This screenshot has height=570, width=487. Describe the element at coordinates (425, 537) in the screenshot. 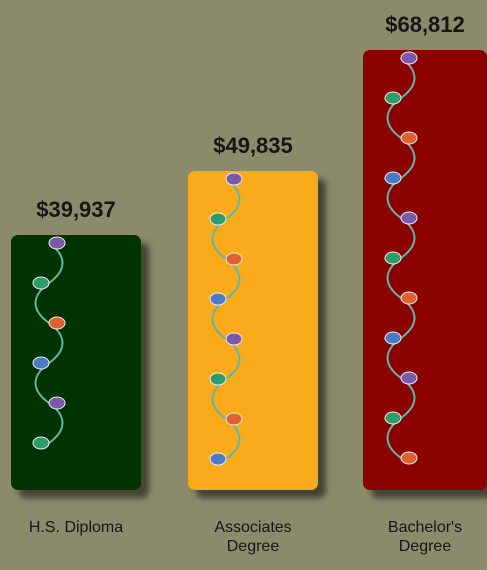

I see `category-label: Bachelor's Degree` at that location.